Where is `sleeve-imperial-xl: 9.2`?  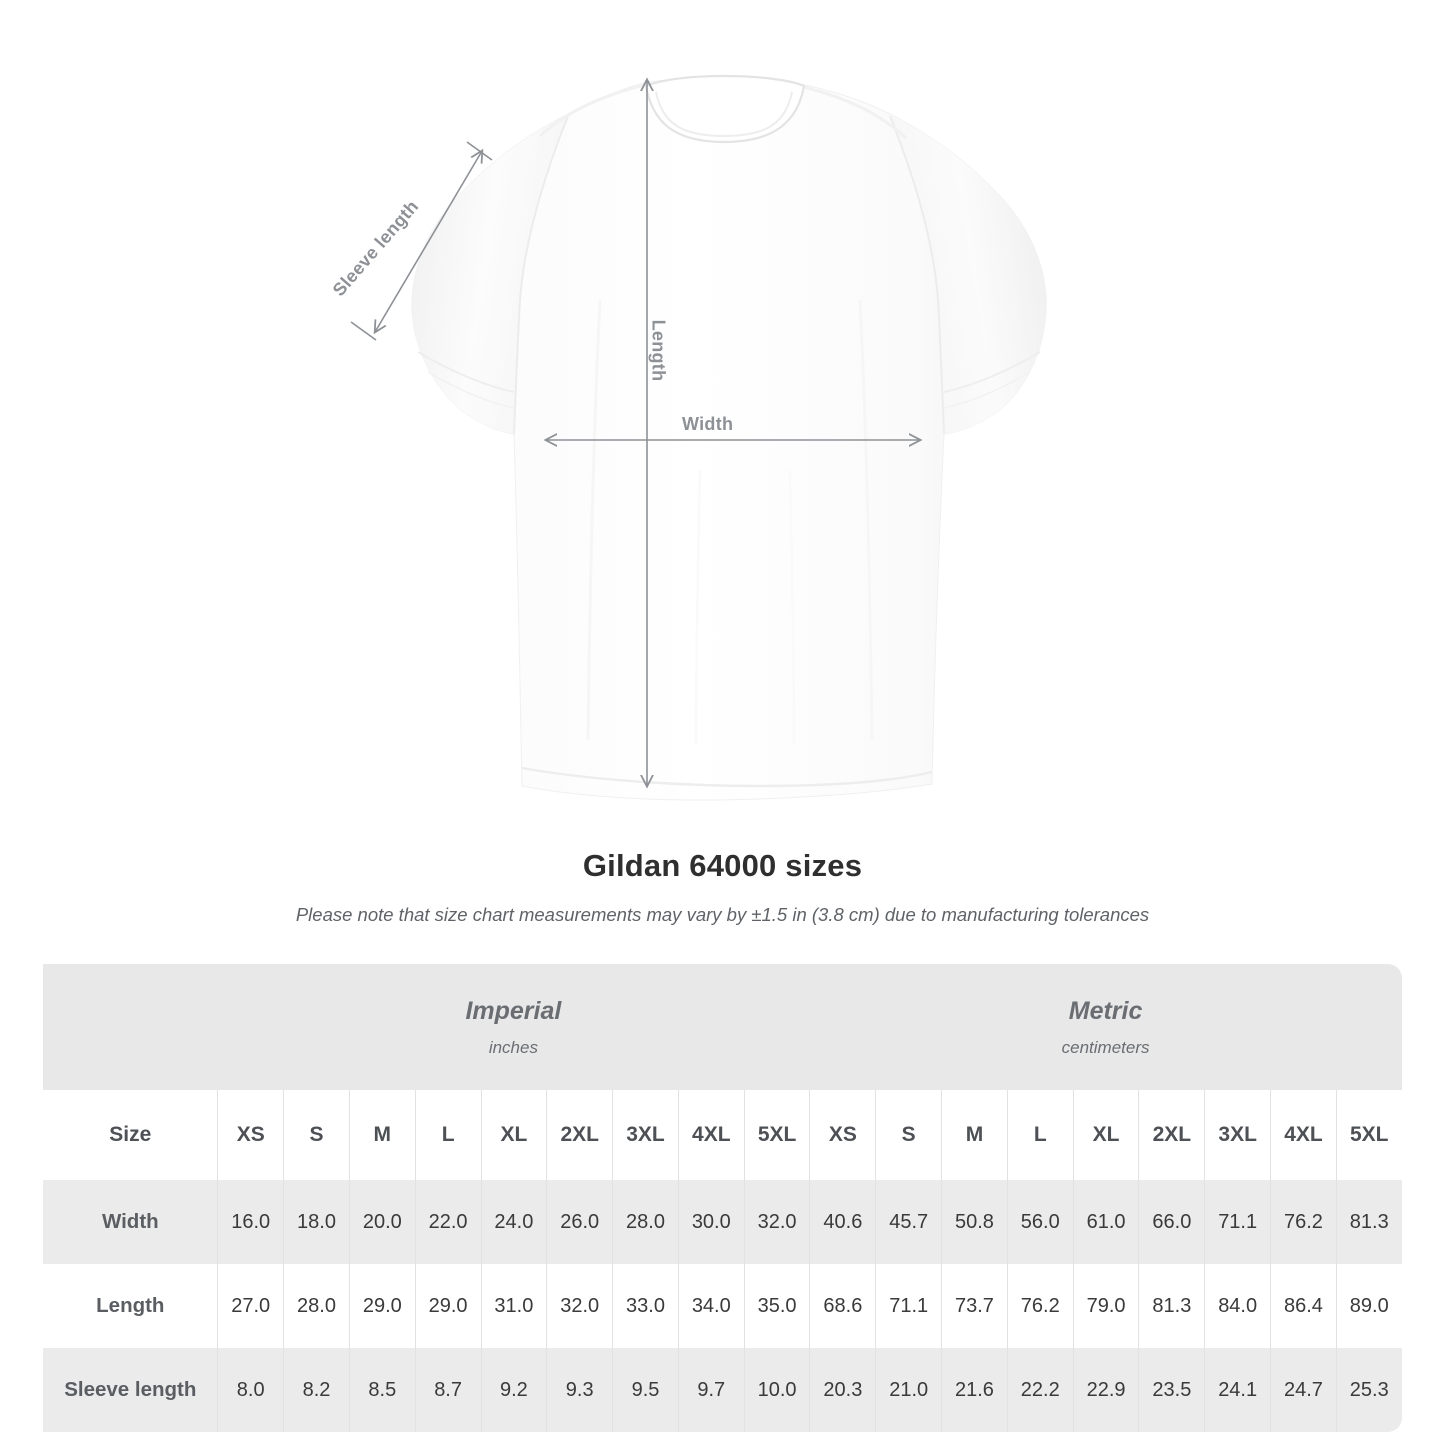
sleeve-imperial-xl: 9.2 is located at coordinates (513, 1390).